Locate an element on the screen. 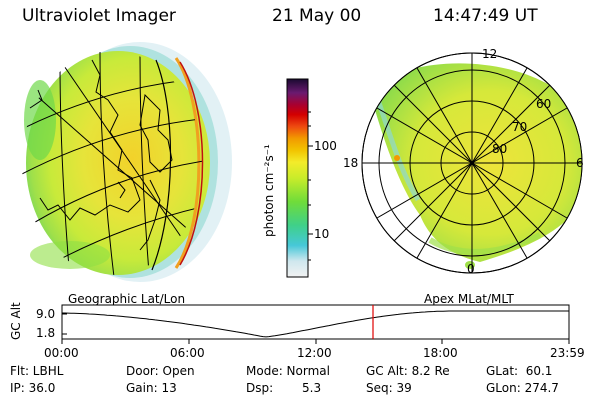 This screenshot has width=600, height=400. mode-value: Mode: Normal is located at coordinates (288, 371).